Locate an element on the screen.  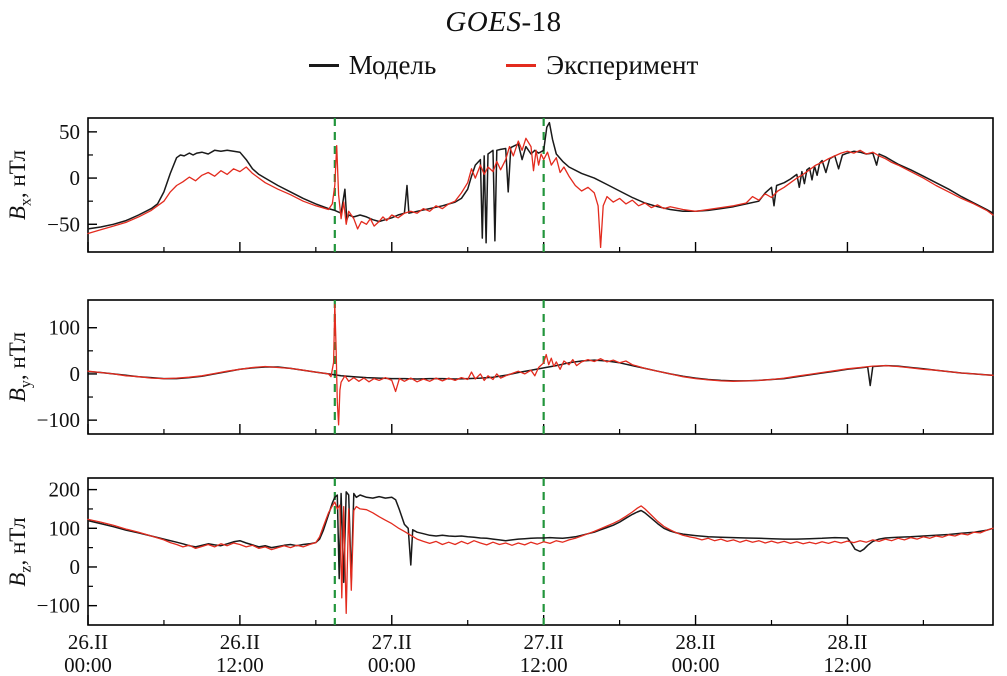
legend-item-experiment: Эксперимент is located at coordinates (602, 65).